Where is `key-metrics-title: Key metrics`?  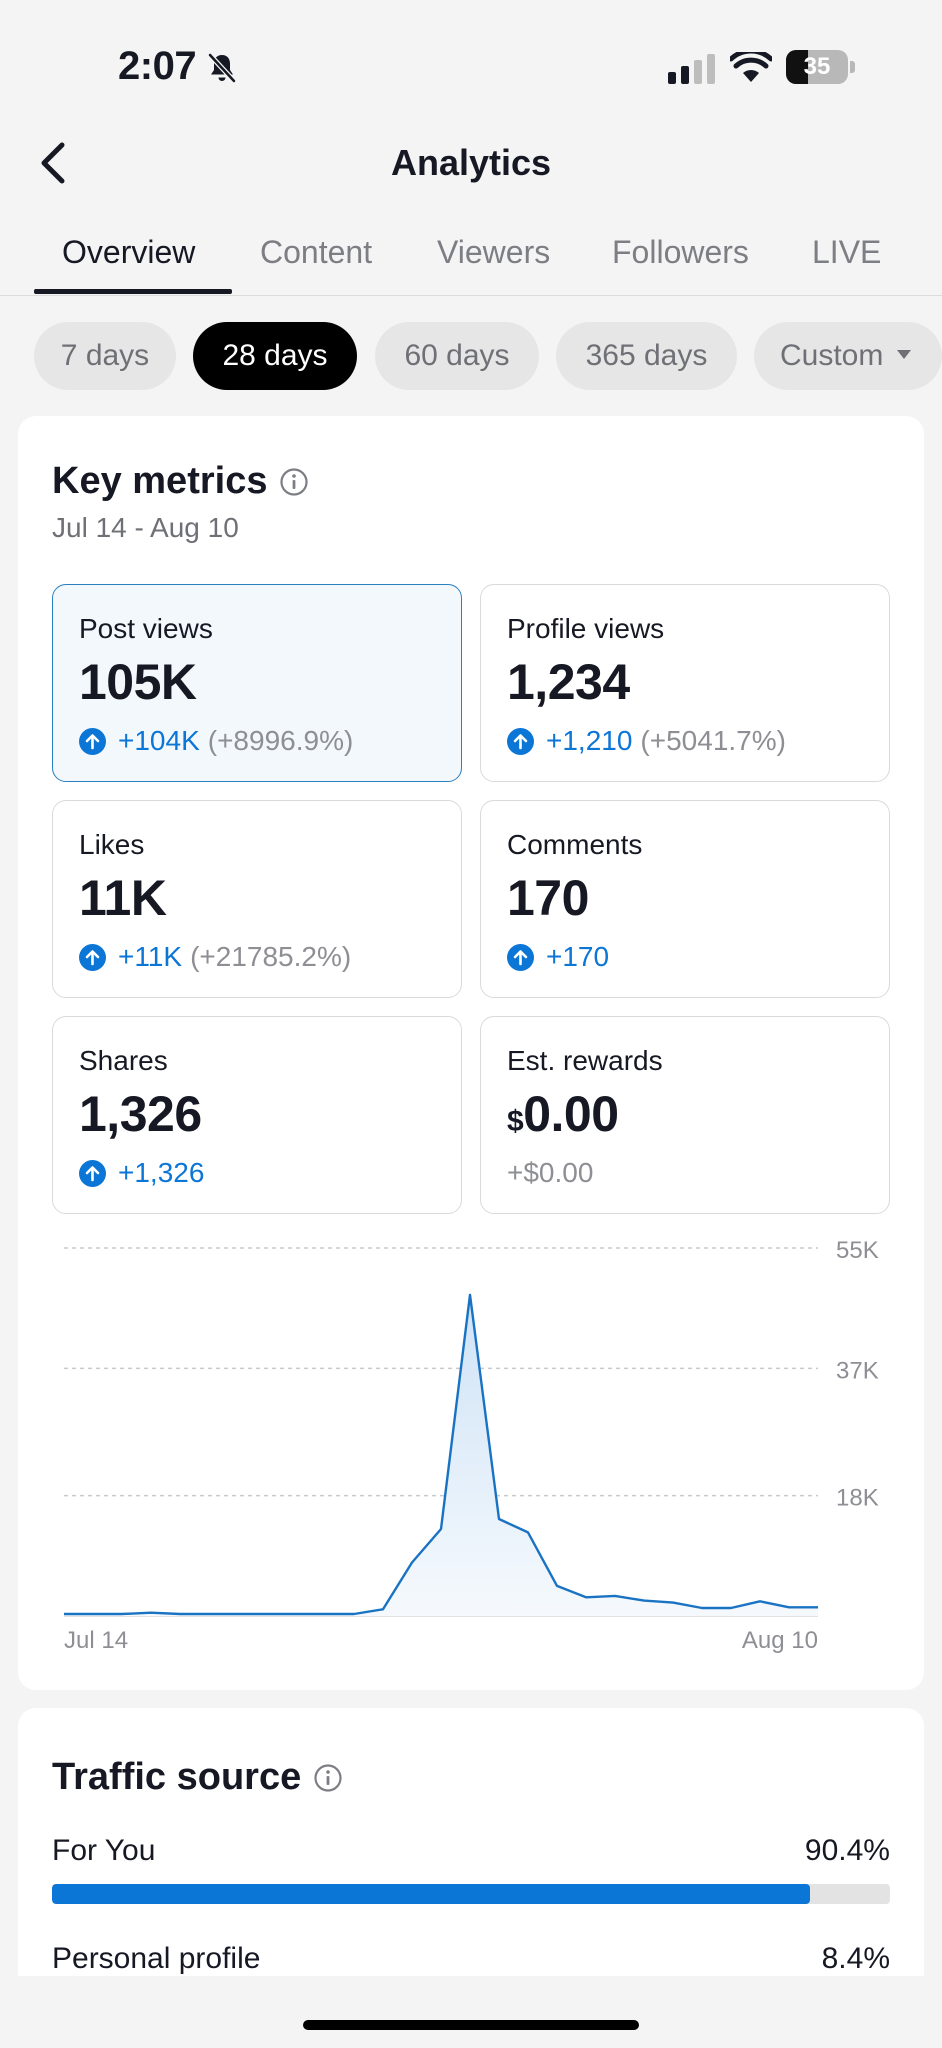 key-metrics-title: Key metrics is located at coordinates (160, 481).